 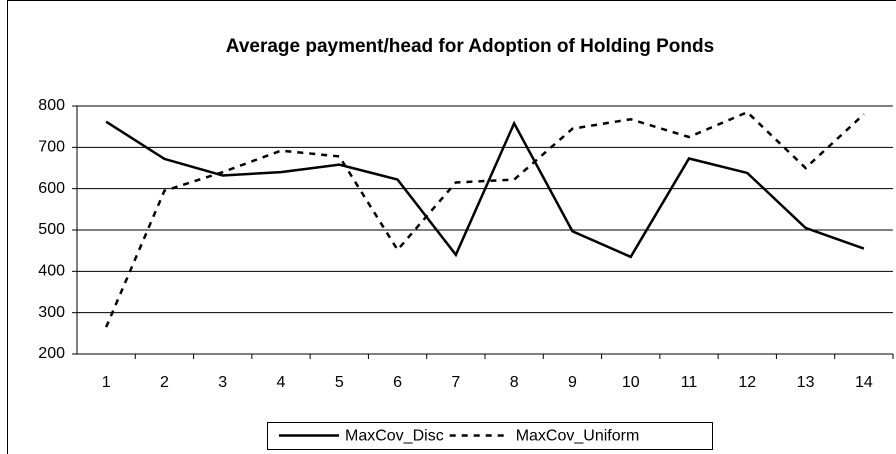 I want to click on y-tick-label: 400, so click(x=51, y=271).